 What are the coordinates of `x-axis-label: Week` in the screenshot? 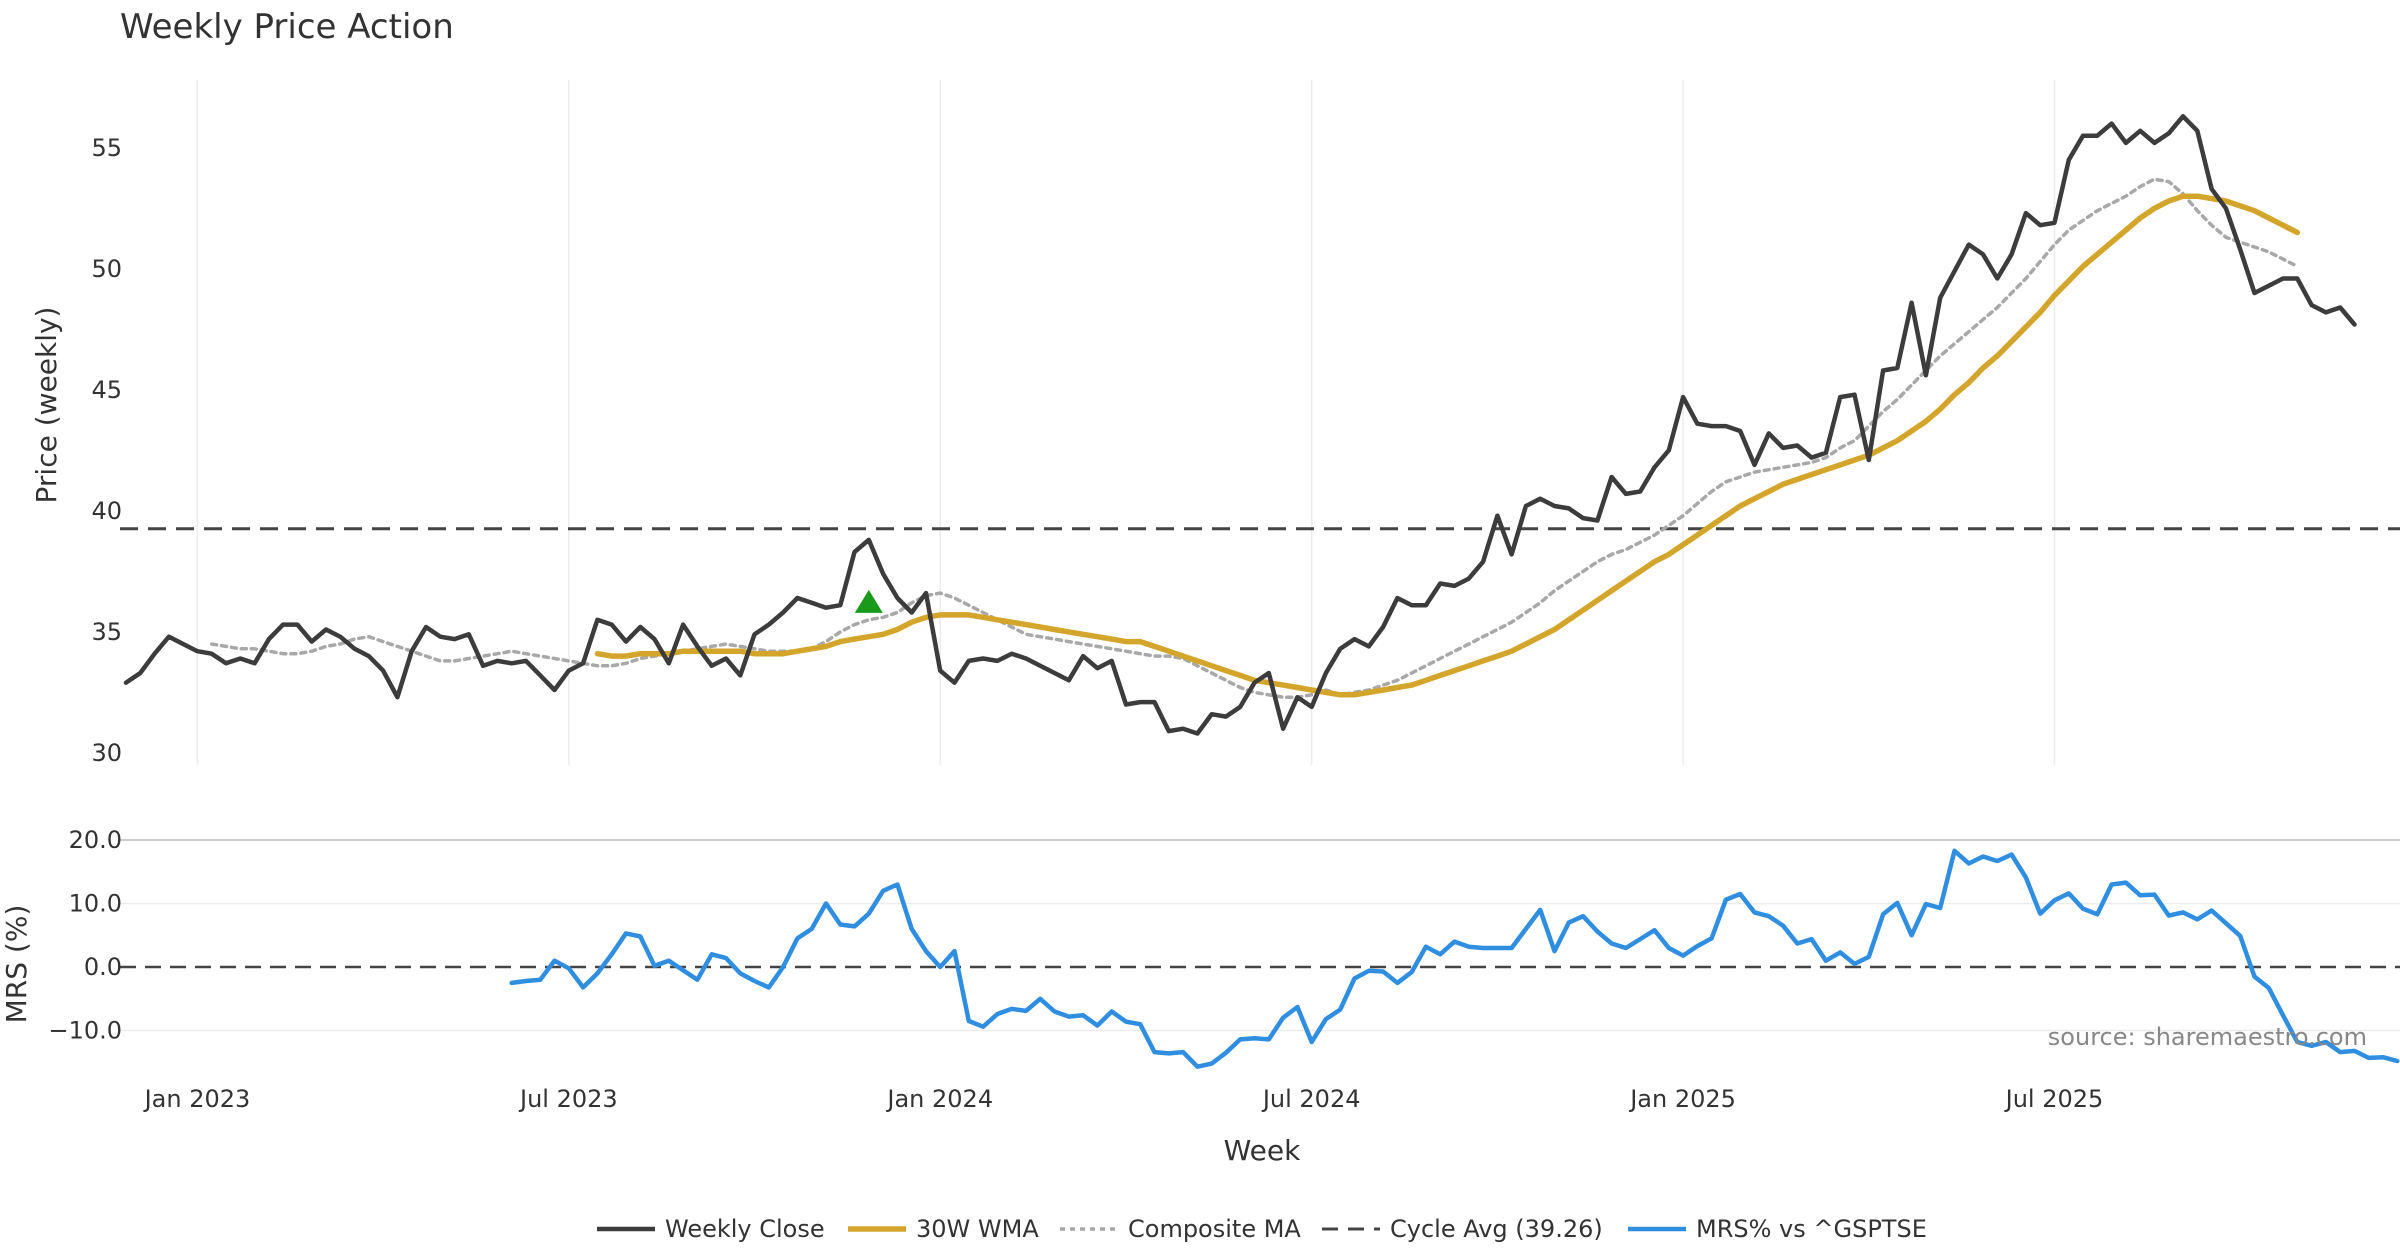 It's located at (1262, 1150).